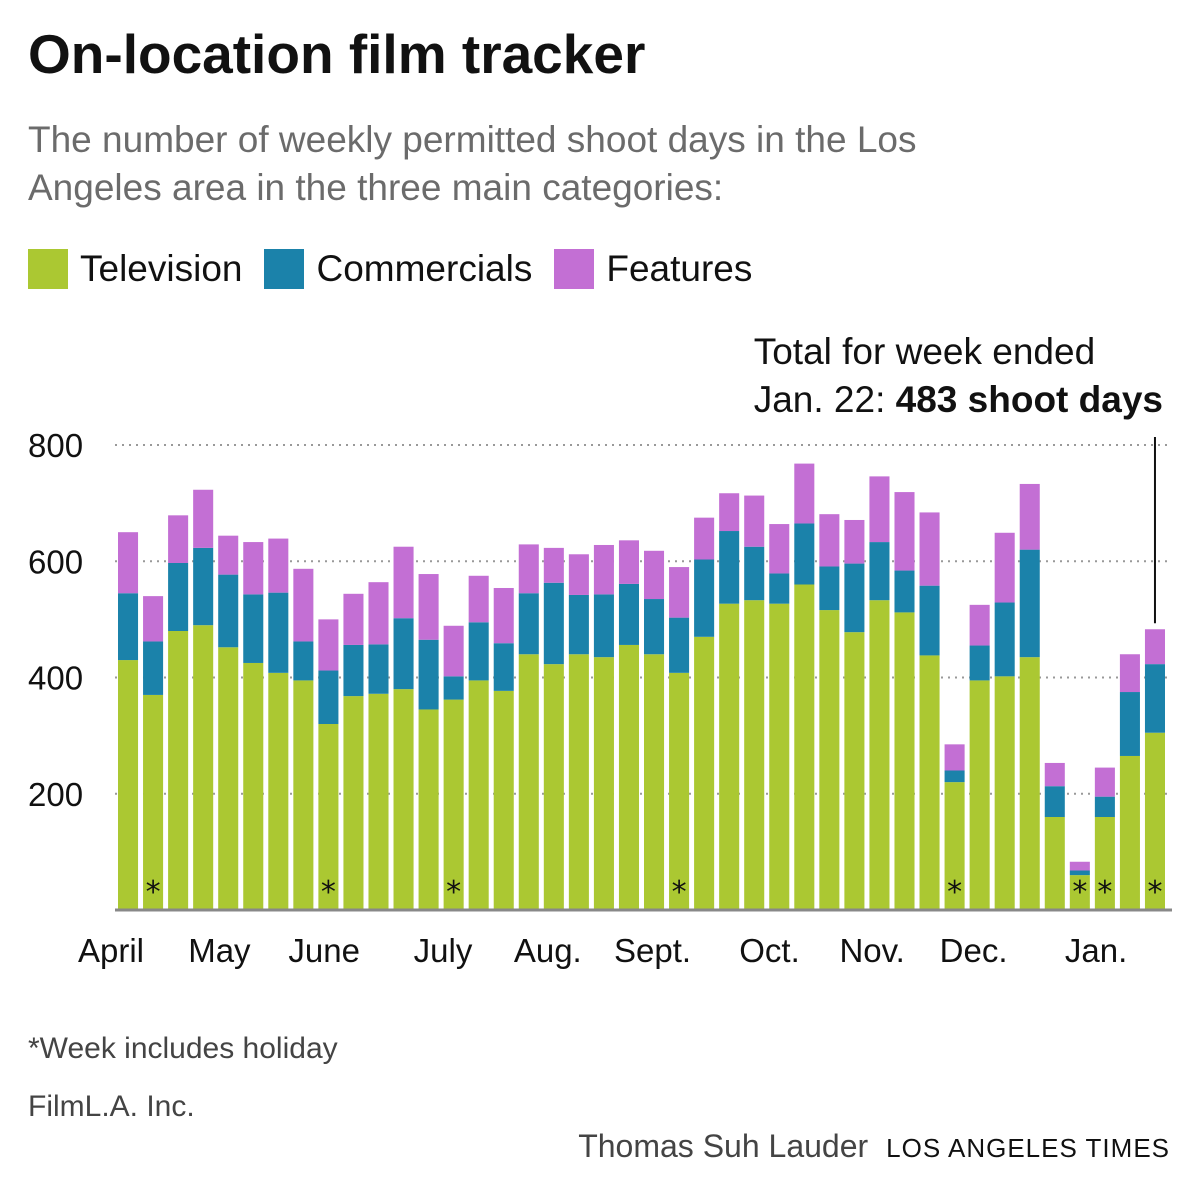  I want to click on chart-legend: Television Commercials Features, so click(401, 269).